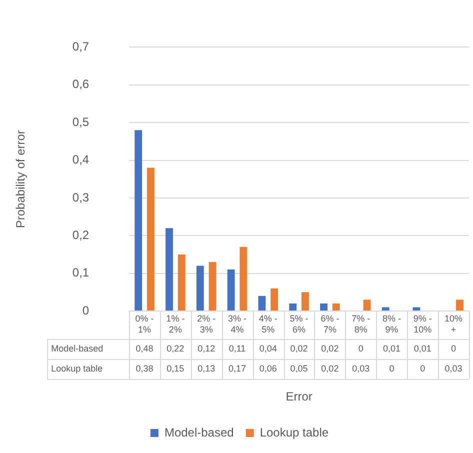 Image resolution: width=473 pixels, height=453 pixels. What do you see at coordinates (453, 323) in the screenshot?
I see `x-tick-label: 10% +` at bounding box center [453, 323].